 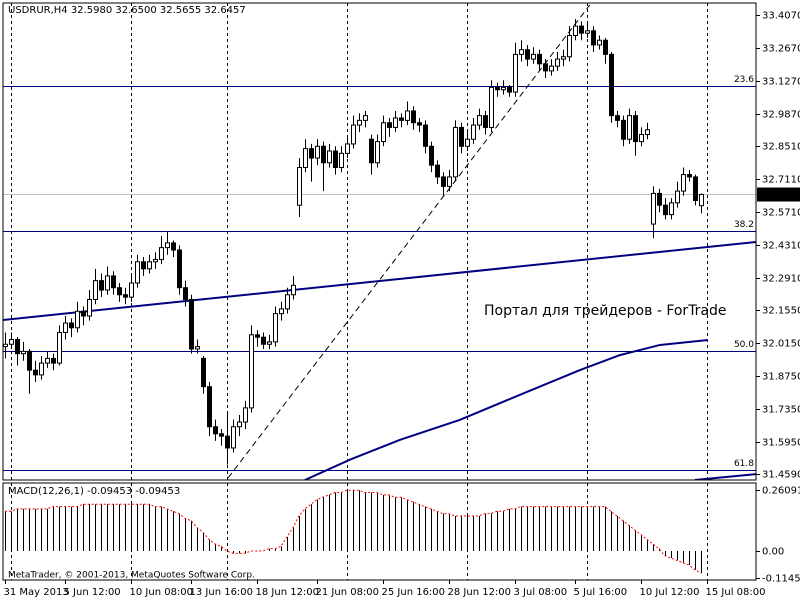 I want to click on x-tick-label: 15 Jul 08:00, so click(x=736, y=592).